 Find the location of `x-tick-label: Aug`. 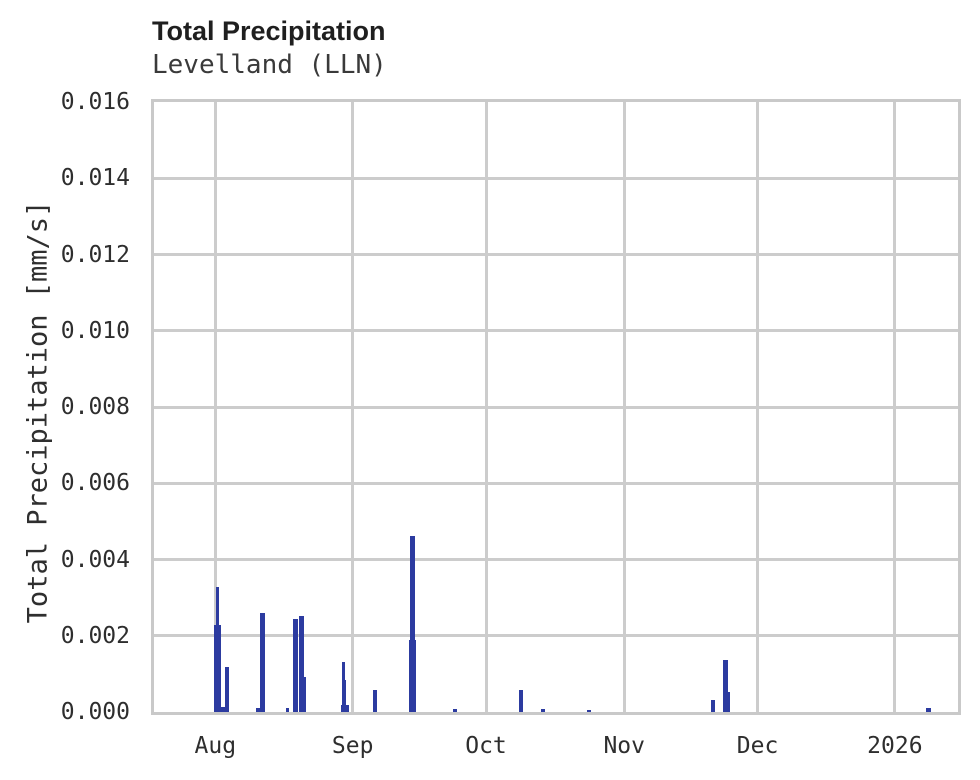

x-tick-label: Aug is located at coordinates (215, 746).